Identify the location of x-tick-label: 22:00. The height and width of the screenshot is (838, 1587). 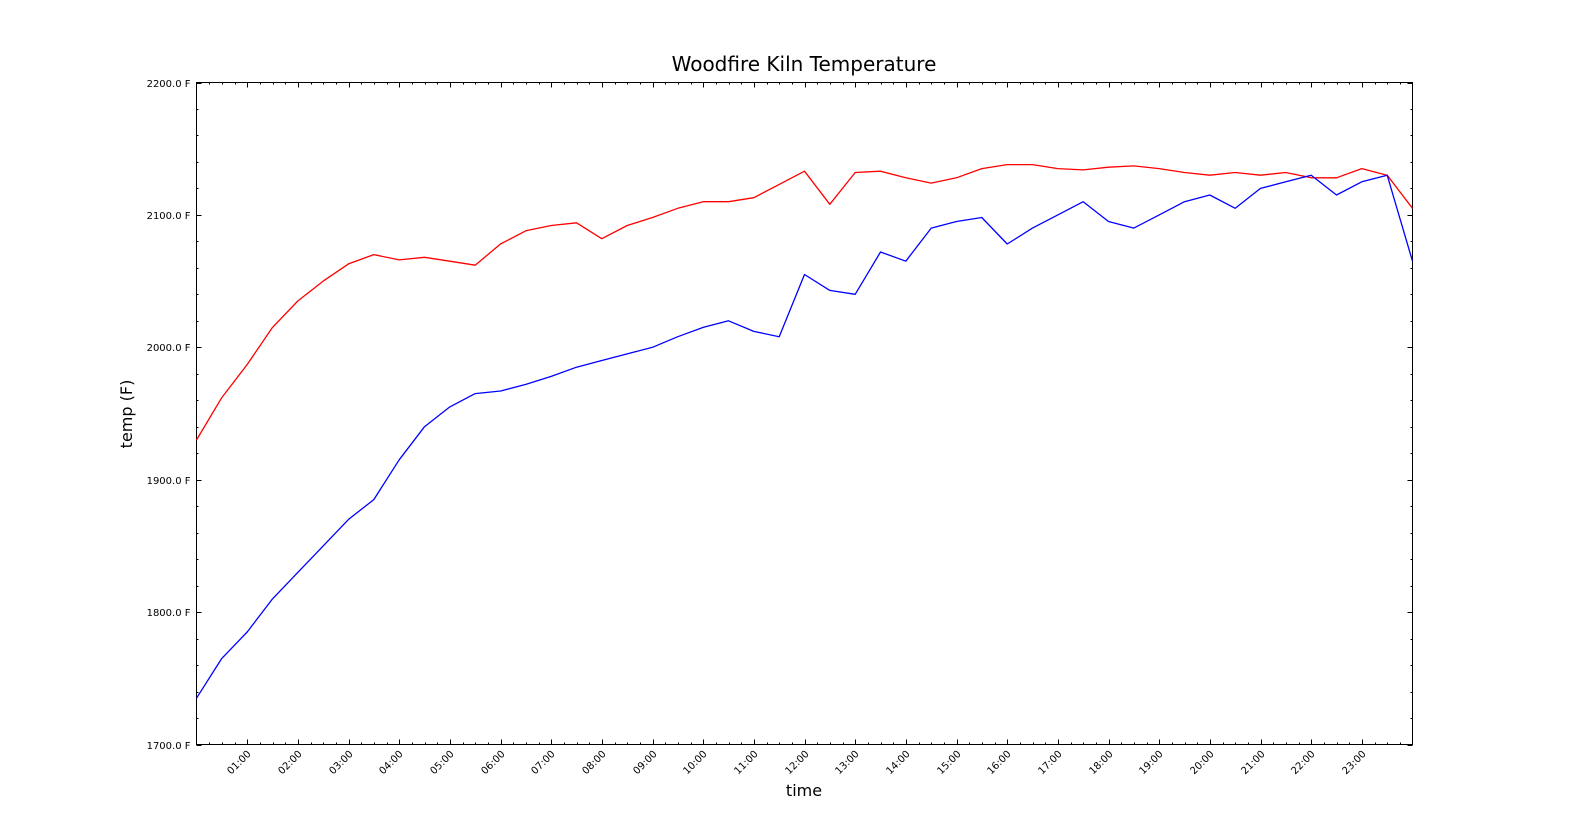
(1303, 763).